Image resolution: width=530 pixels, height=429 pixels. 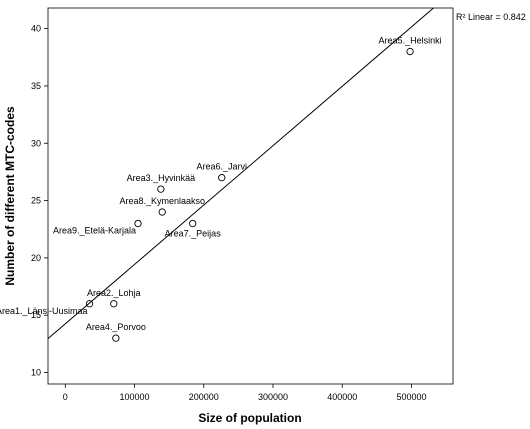 I want to click on point-label: Area2._Lohja, so click(x=114, y=293).